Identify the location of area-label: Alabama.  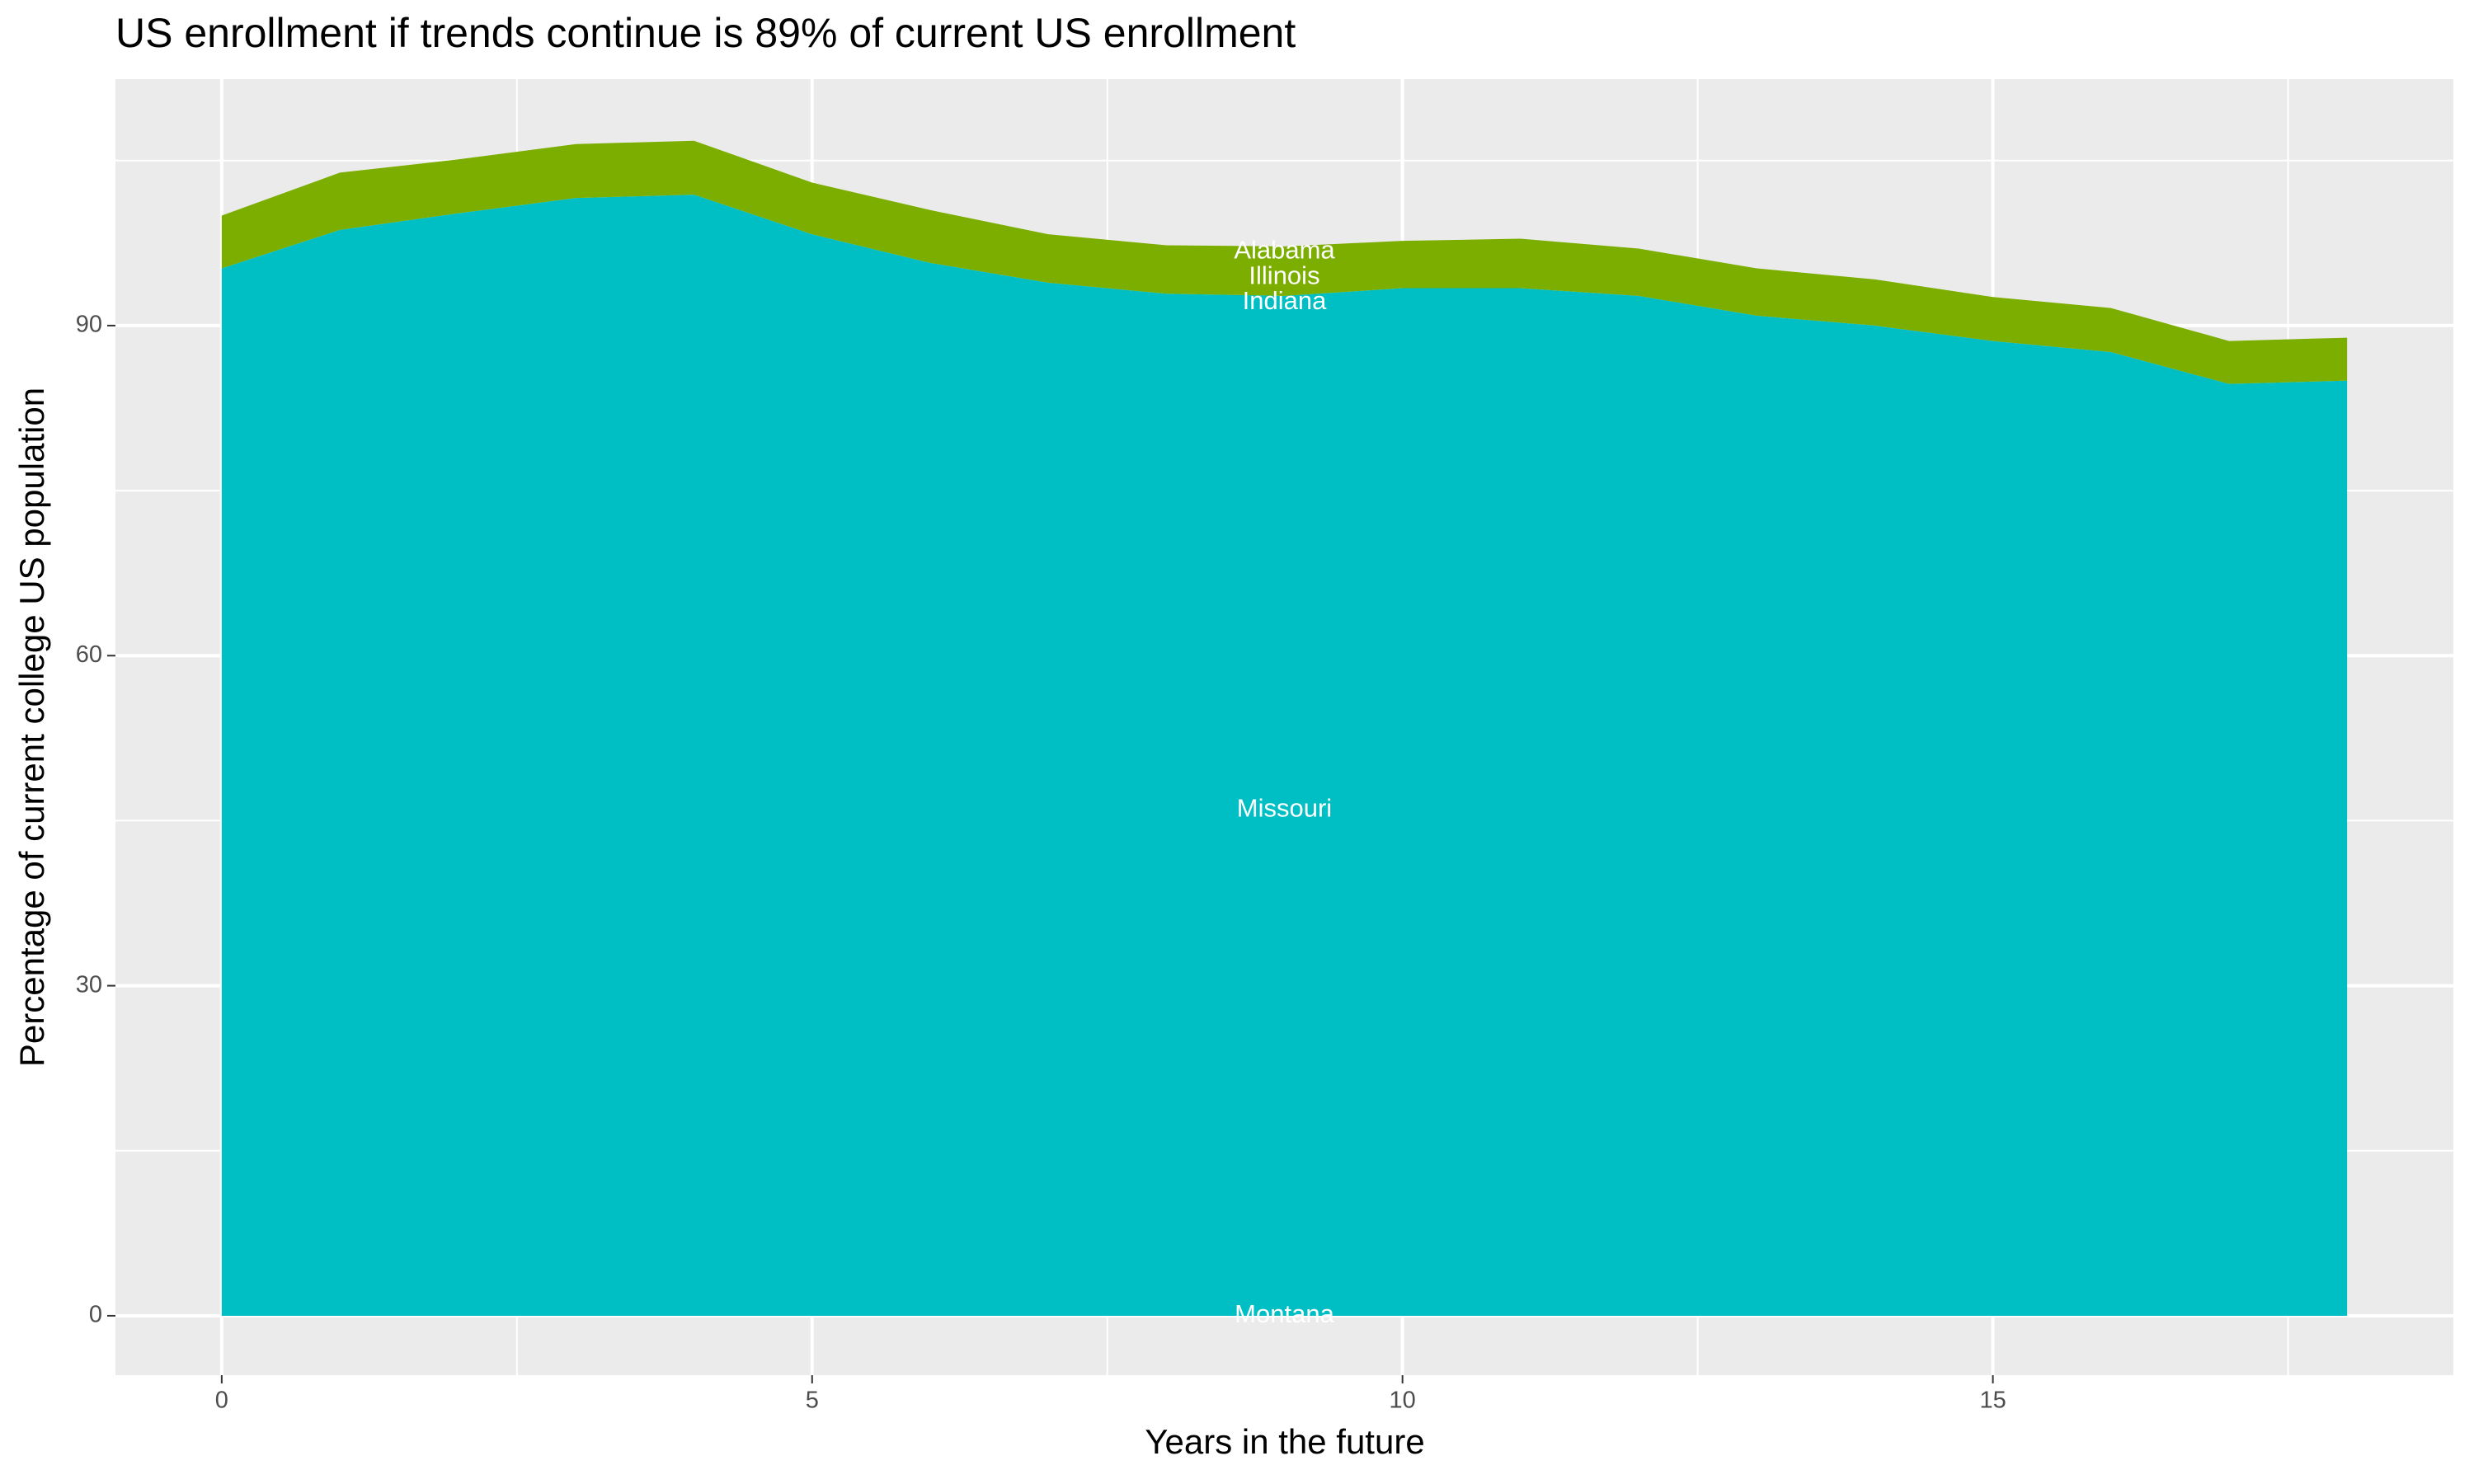
(1284, 251).